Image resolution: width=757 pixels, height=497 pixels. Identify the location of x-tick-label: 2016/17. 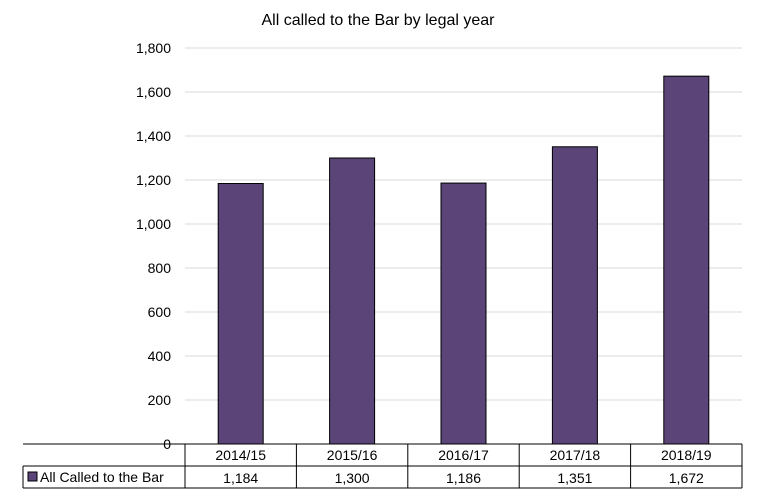
(463, 455).